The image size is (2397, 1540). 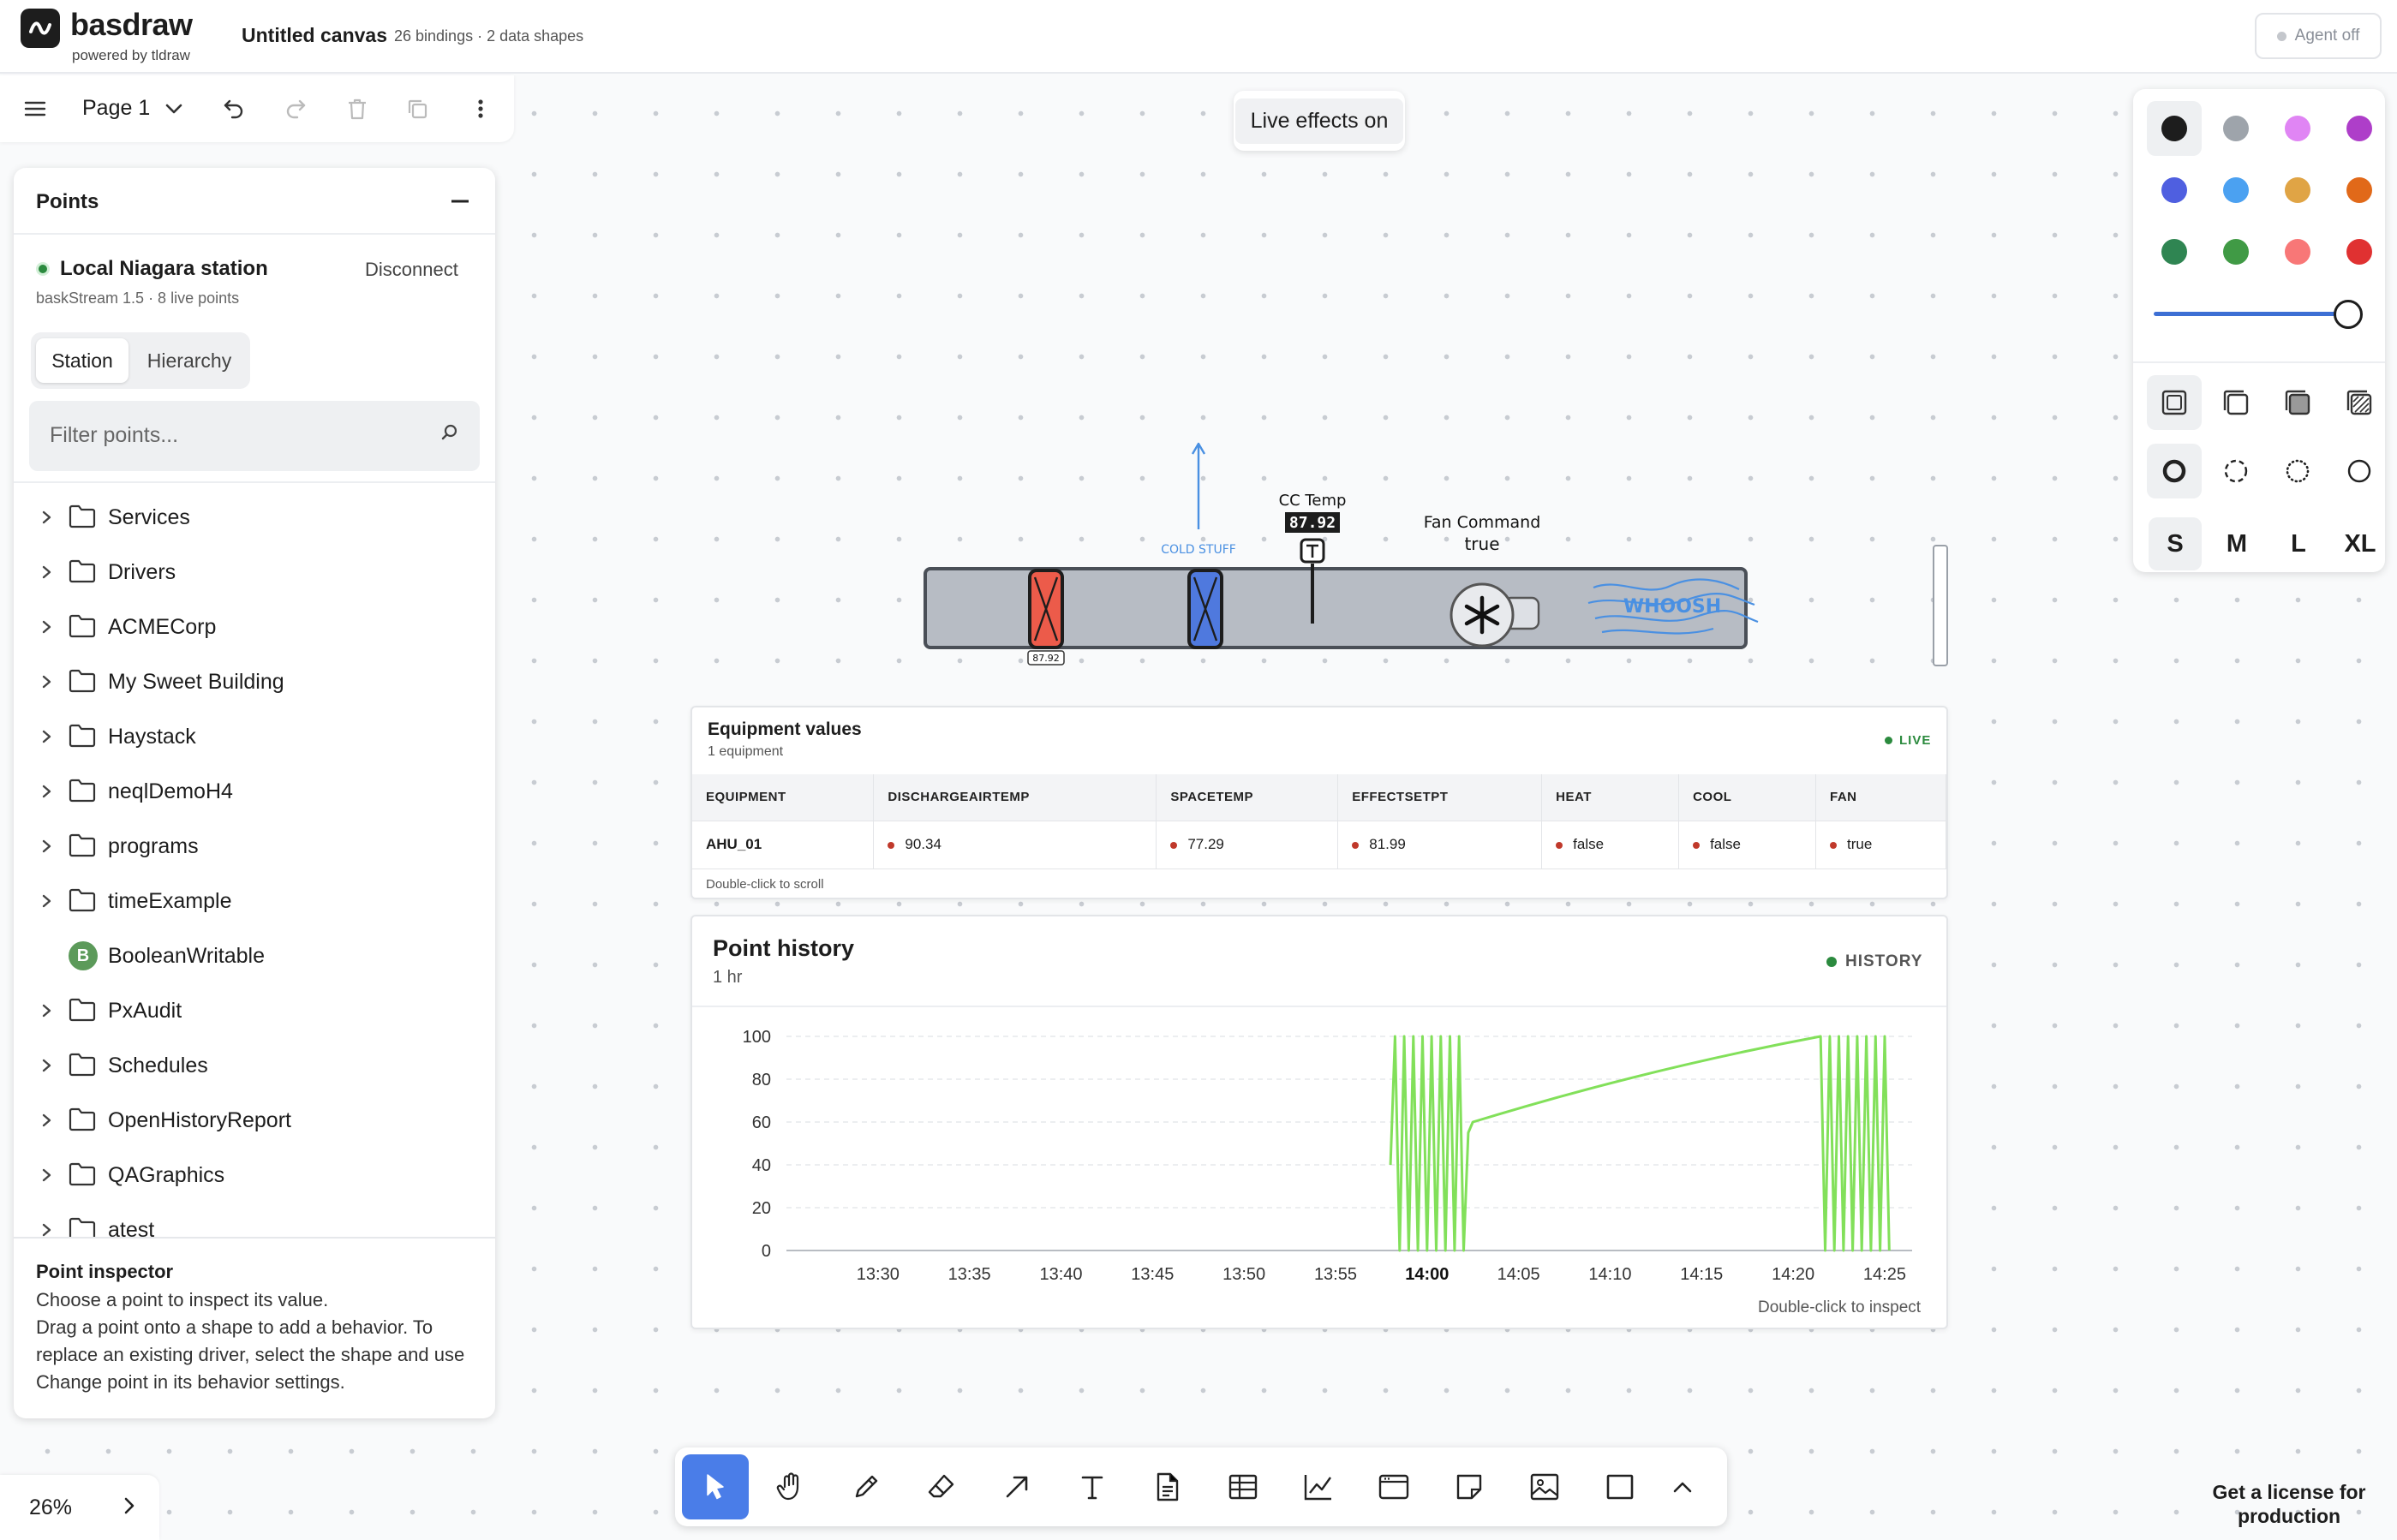 I want to click on canvas-title: Untitled canvas, so click(x=314, y=35).